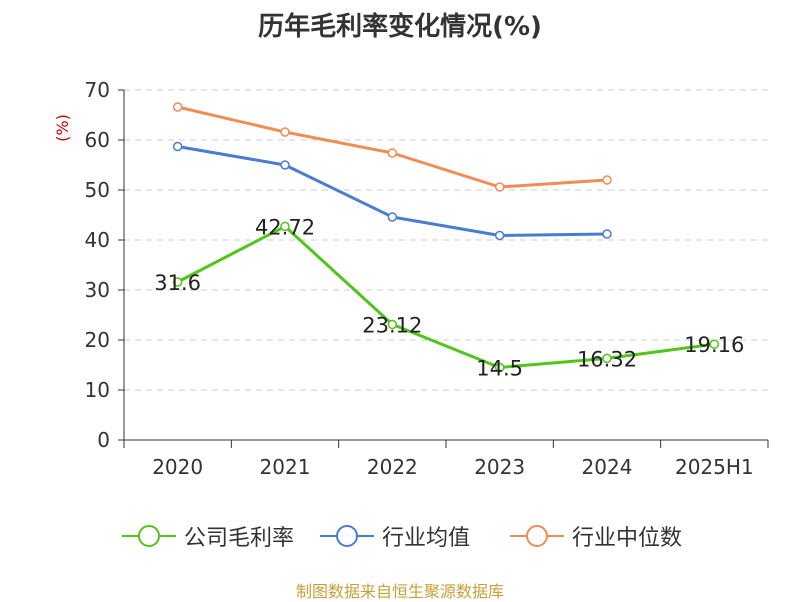  I want to click on x-tick-label: 2022, so click(392, 467).